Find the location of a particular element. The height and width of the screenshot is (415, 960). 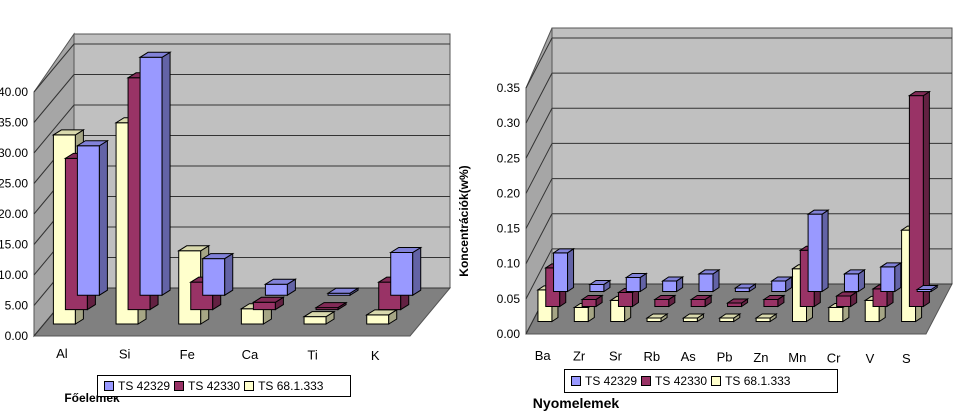

bar-1-V is located at coordinates (888, 279).